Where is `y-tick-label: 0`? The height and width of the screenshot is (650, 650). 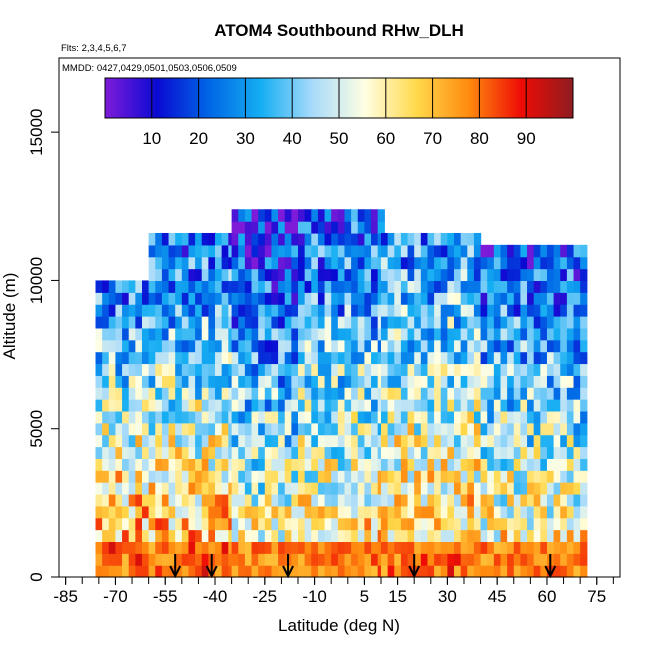 y-tick-label: 0 is located at coordinates (36, 576).